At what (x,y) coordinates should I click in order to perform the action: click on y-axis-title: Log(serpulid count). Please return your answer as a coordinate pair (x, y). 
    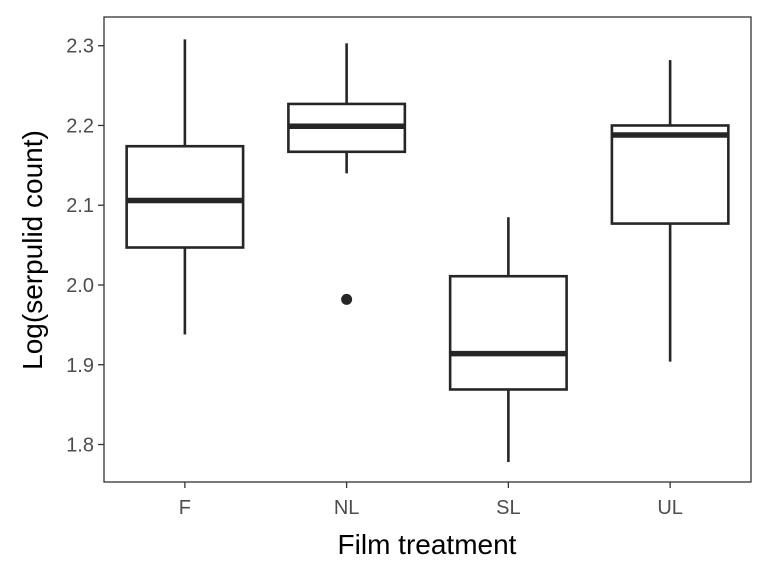
    Looking at the image, I should click on (32, 250).